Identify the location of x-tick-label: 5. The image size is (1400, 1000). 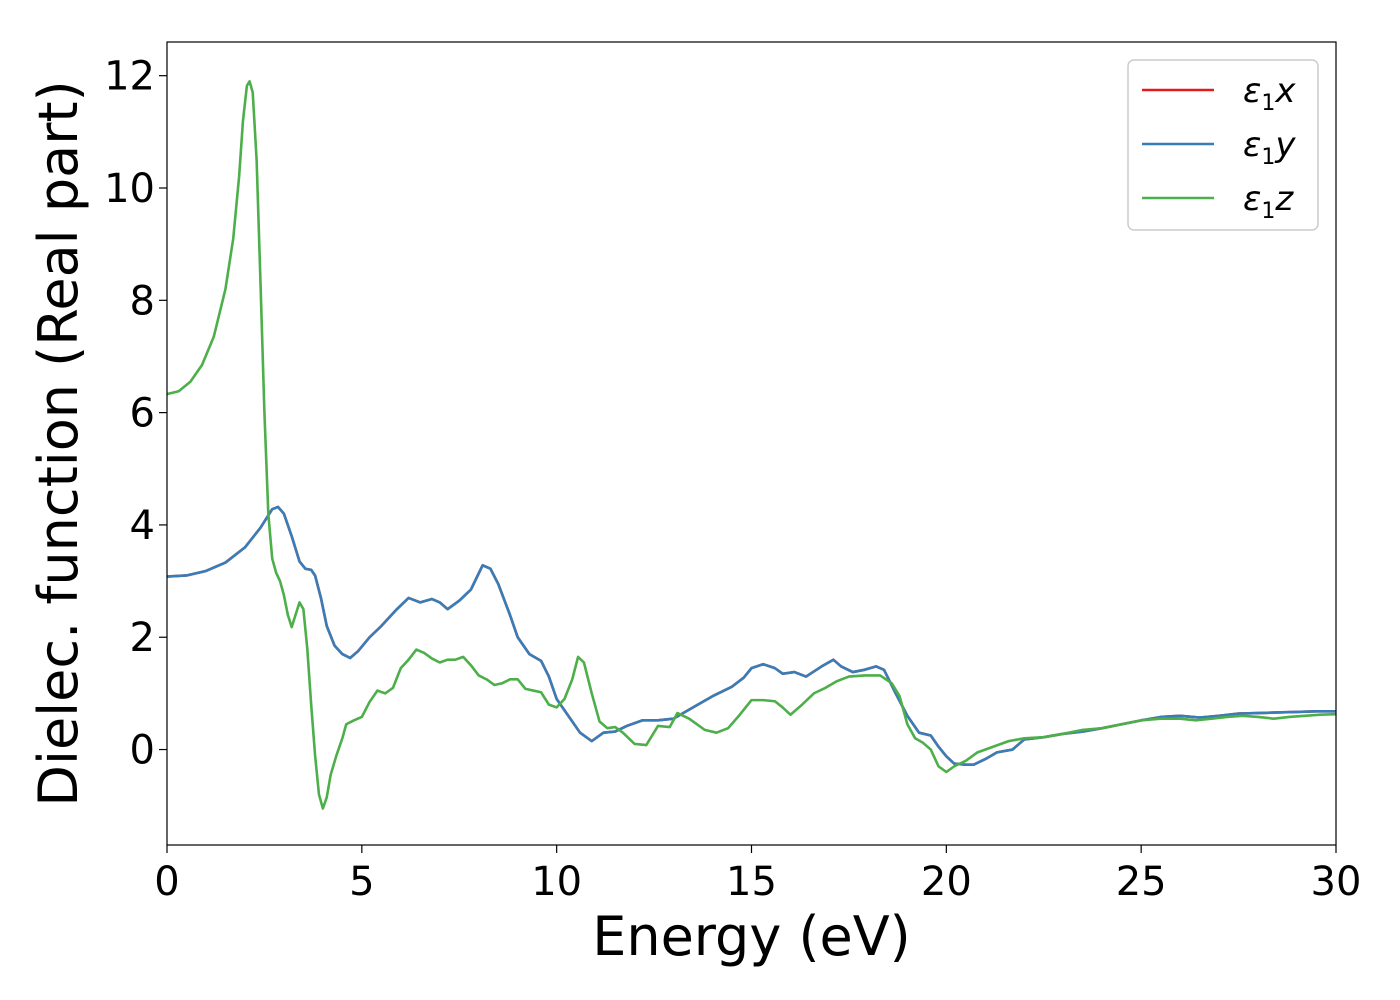
(361, 882).